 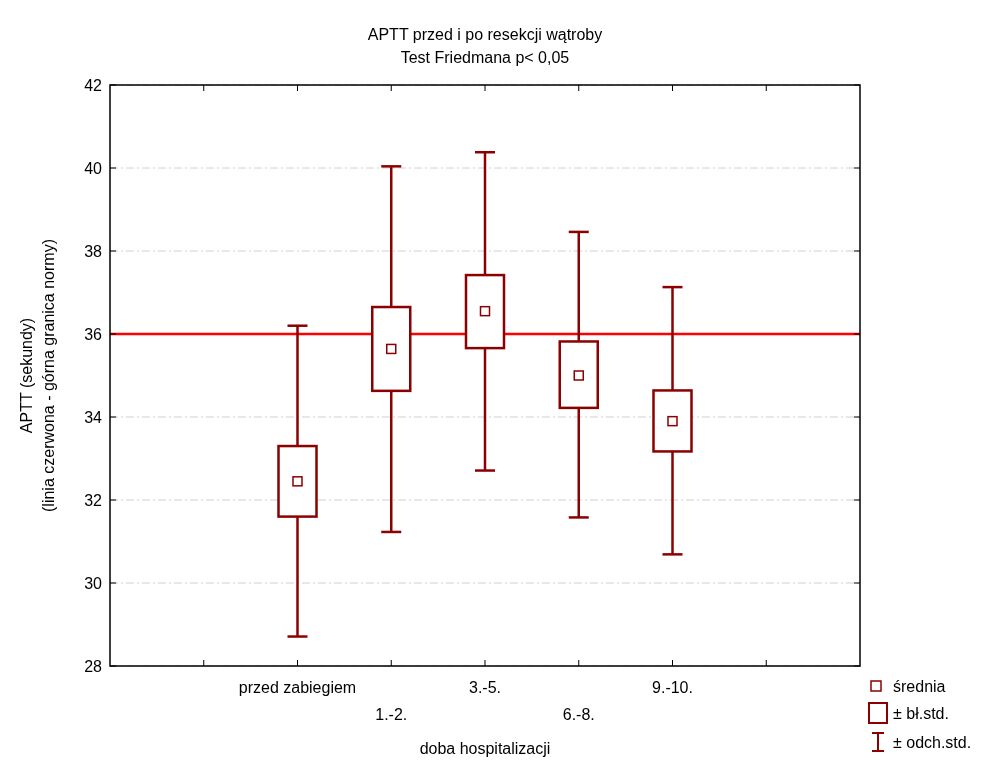 I want to click on x-tick-label: 9.-10., so click(x=672, y=687).